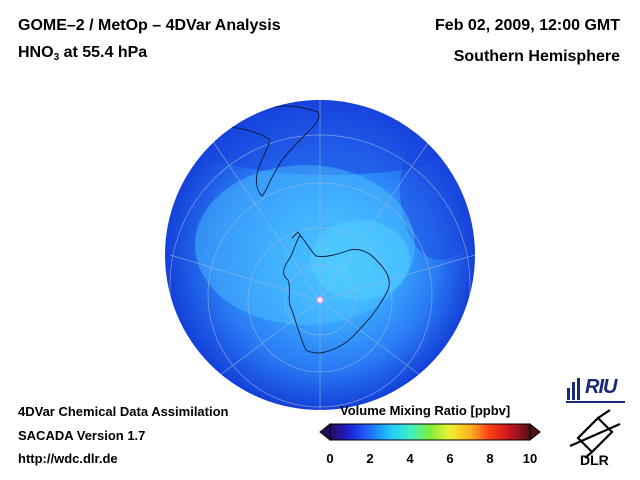  What do you see at coordinates (594, 460) in the screenshot?
I see `dlr-logo-text: DLR` at bounding box center [594, 460].